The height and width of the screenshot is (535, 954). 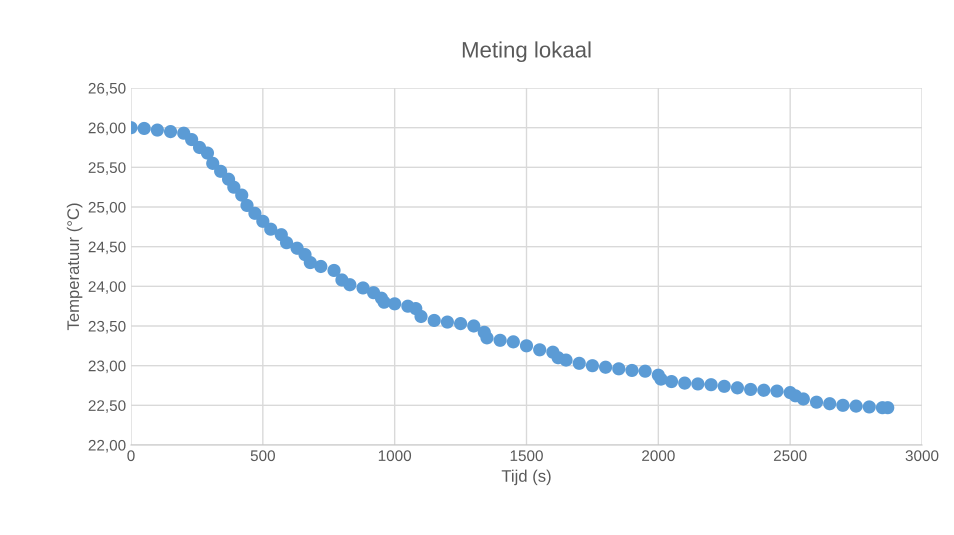 What do you see at coordinates (395, 456) in the screenshot?
I see `x-tick-label: 1000` at bounding box center [395, 456].